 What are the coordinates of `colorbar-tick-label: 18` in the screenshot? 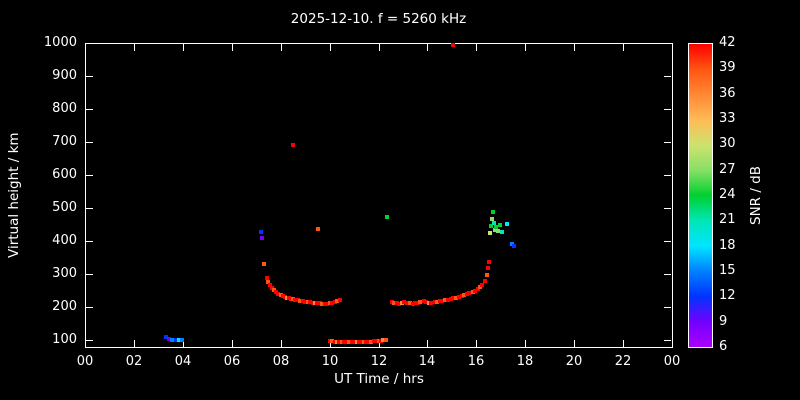 It's located at (727, 245).